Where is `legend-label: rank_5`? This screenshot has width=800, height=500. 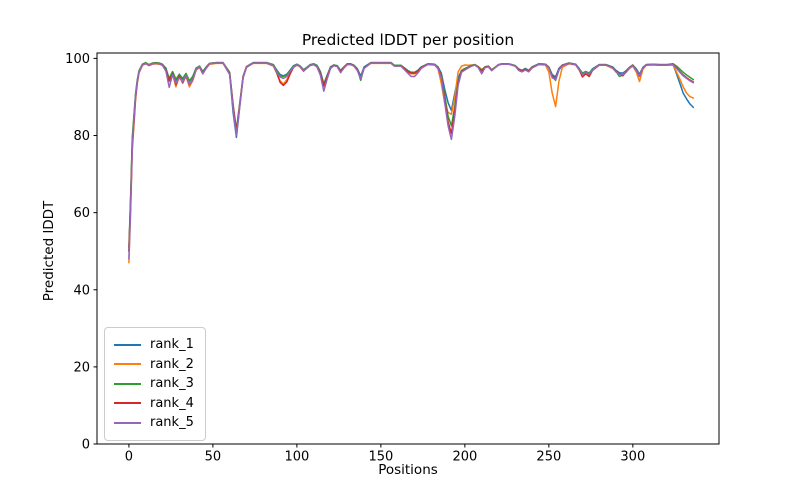
legend-label: rank_5 is located at coordinates (172, 422).